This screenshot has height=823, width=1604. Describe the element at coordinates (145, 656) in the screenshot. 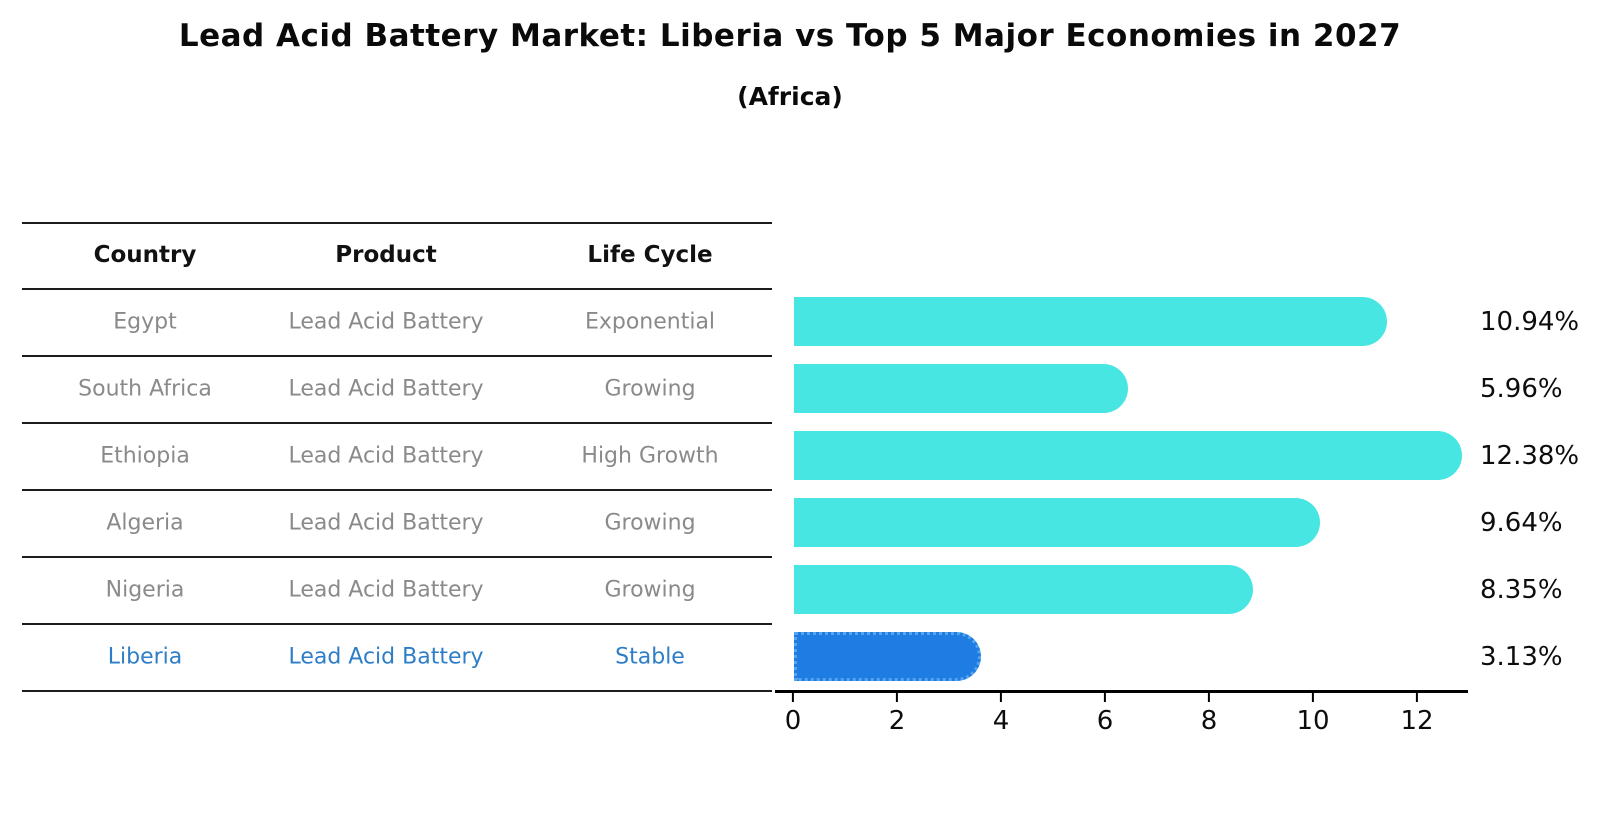

I see `country-cell: Liberia` at that location.